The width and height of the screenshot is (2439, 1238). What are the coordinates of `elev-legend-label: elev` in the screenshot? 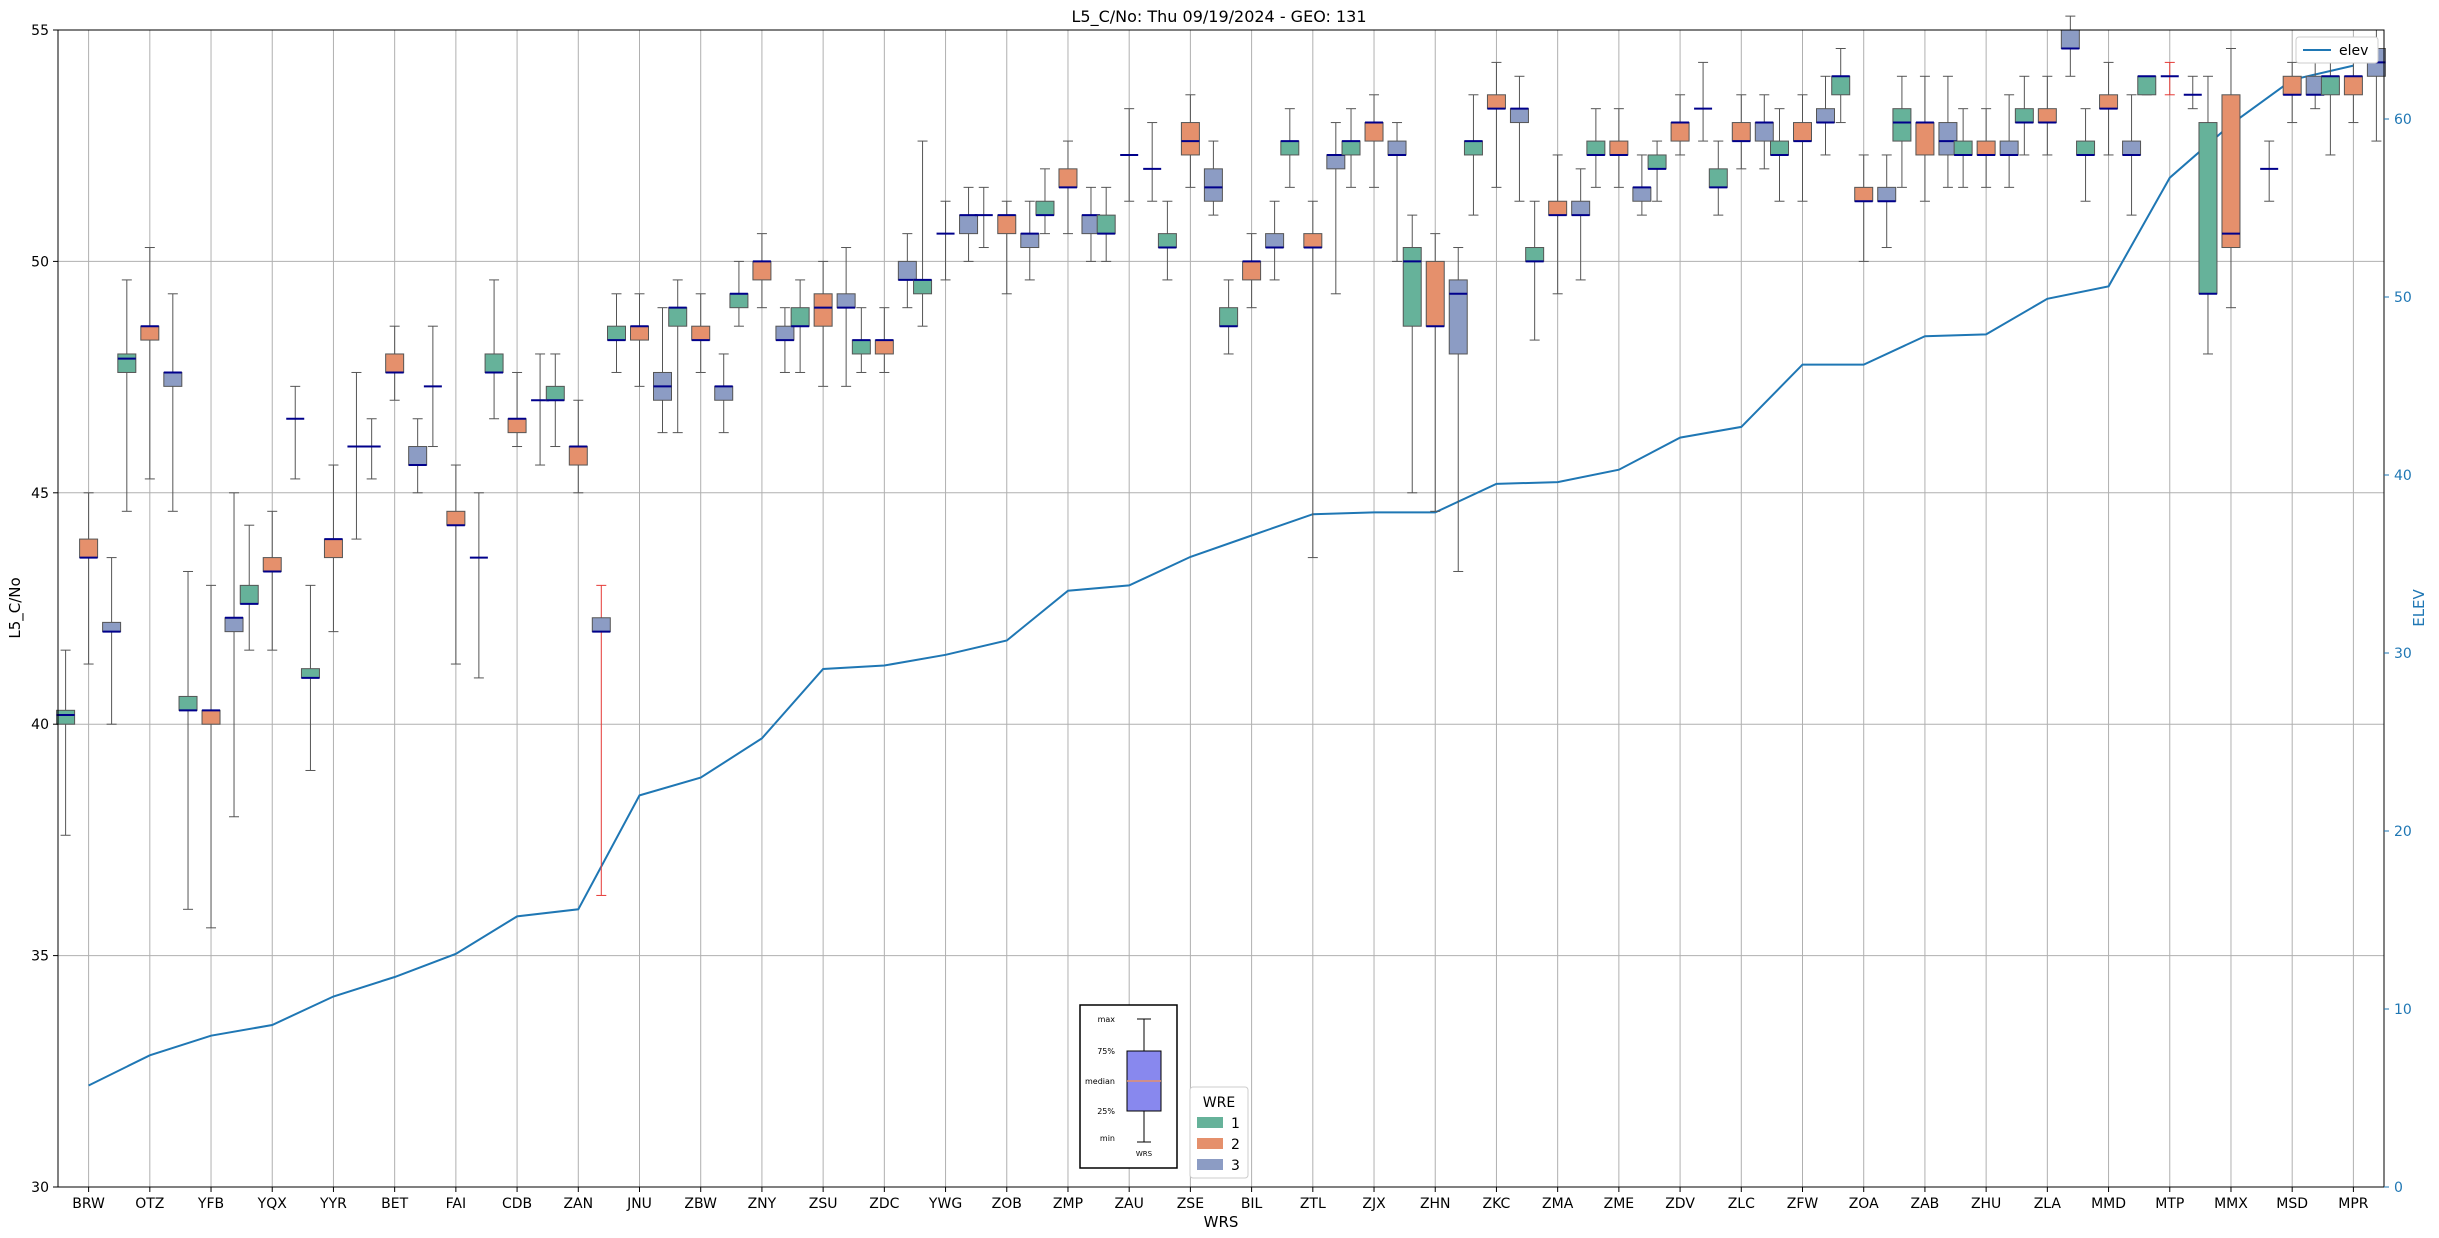 It's located at (2353, 51).